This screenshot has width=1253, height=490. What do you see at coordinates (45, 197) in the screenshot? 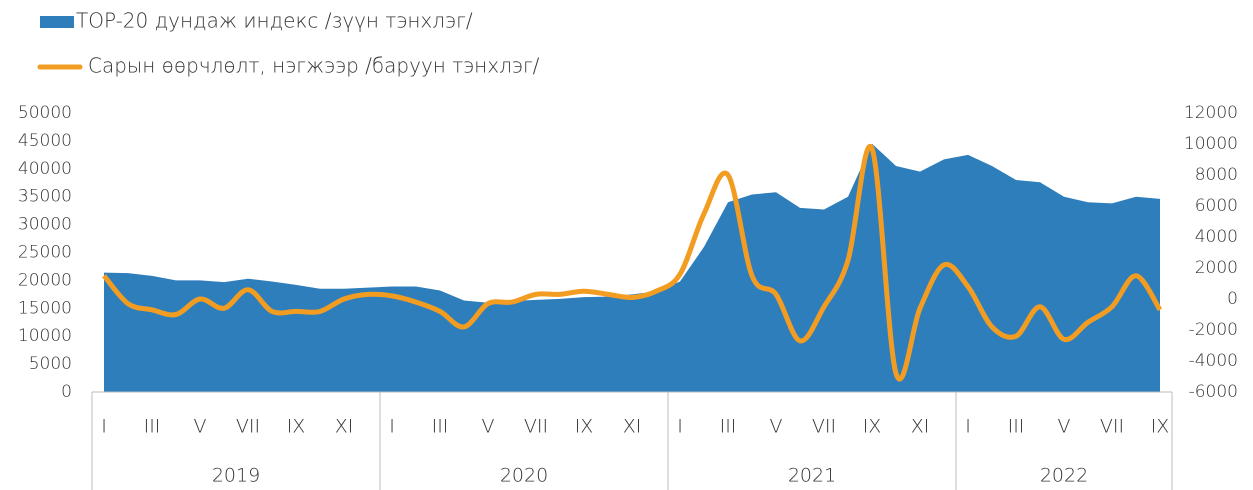
I see `y-tick-label: 35000` at bounding box center [45, 197].